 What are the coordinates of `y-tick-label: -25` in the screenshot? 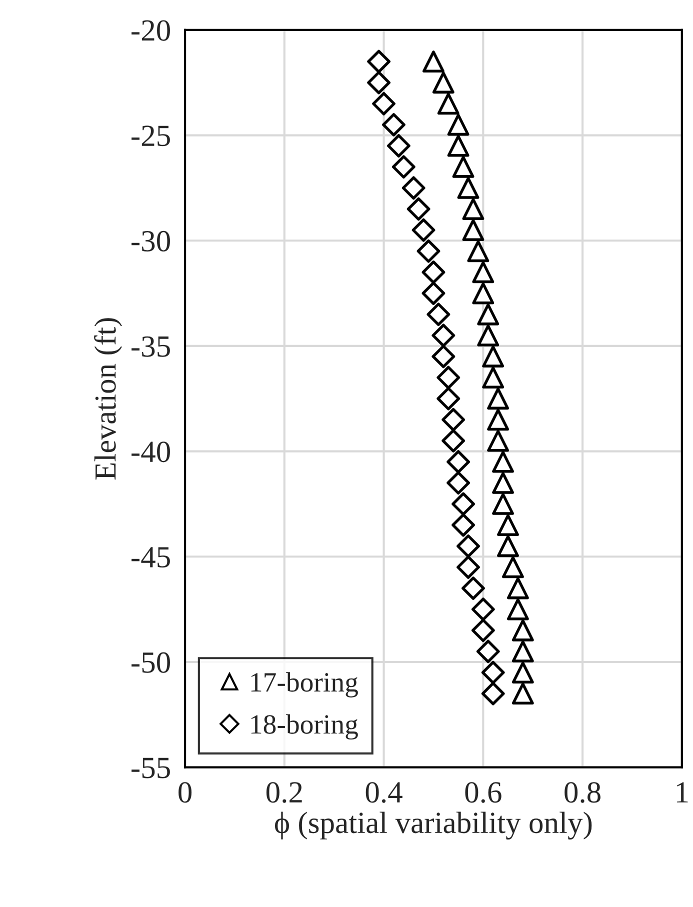 It's located at (151, 136).